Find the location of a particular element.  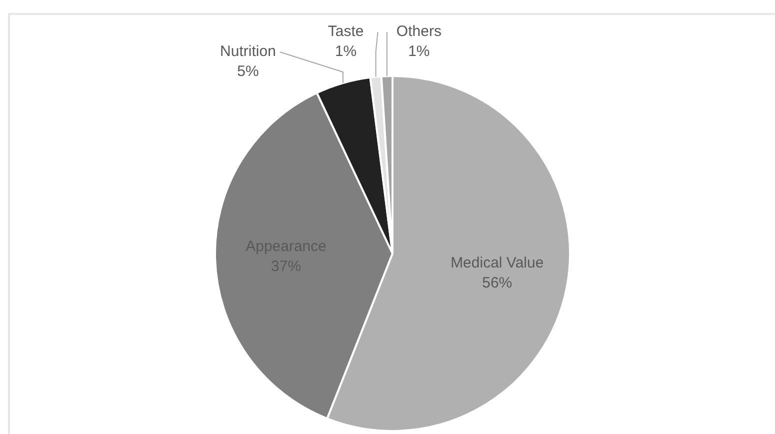

slice-label: Medical Value is located at coordinates (497, 263).